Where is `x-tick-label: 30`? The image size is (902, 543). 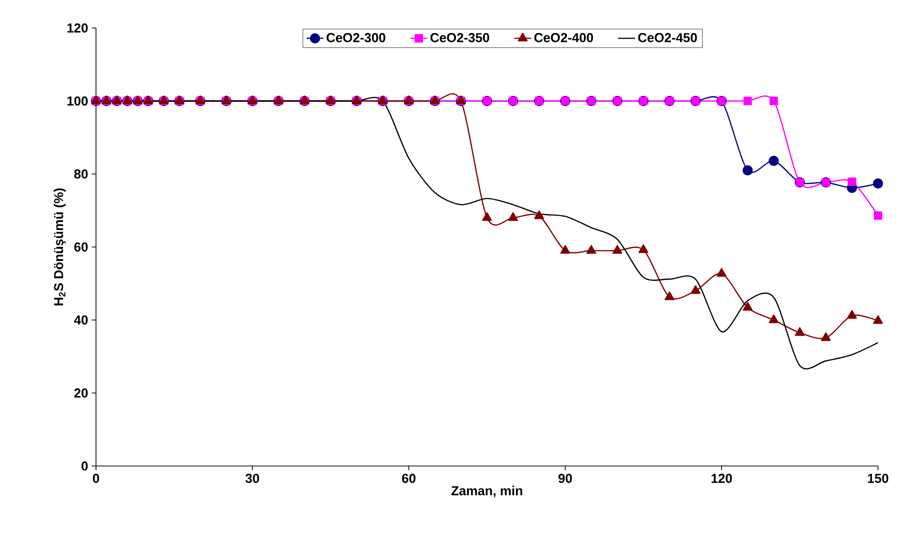
x-tick-label: 30 is located at coordinates (252, 478).